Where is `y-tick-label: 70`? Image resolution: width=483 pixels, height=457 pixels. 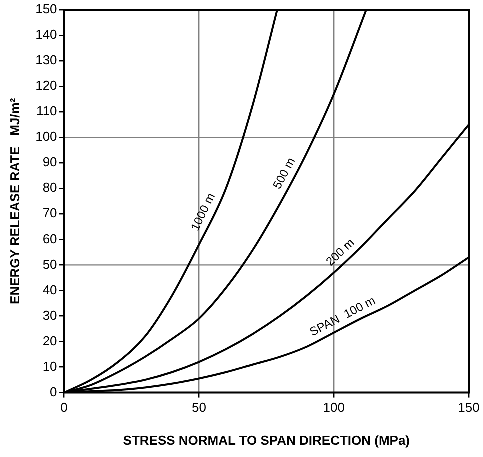 y-tick-label: 70 is located at coordinates (50, 213).